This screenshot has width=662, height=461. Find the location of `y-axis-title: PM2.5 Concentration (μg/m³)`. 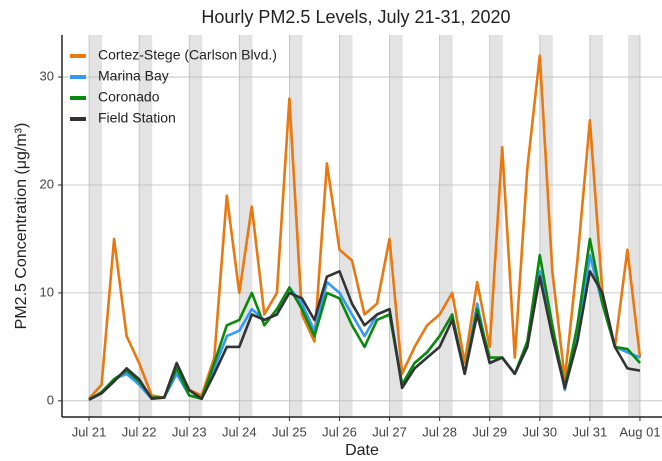

y-axis-title: PM2.5 Concentration (μg/m³) is located at coordinates (21, 226).